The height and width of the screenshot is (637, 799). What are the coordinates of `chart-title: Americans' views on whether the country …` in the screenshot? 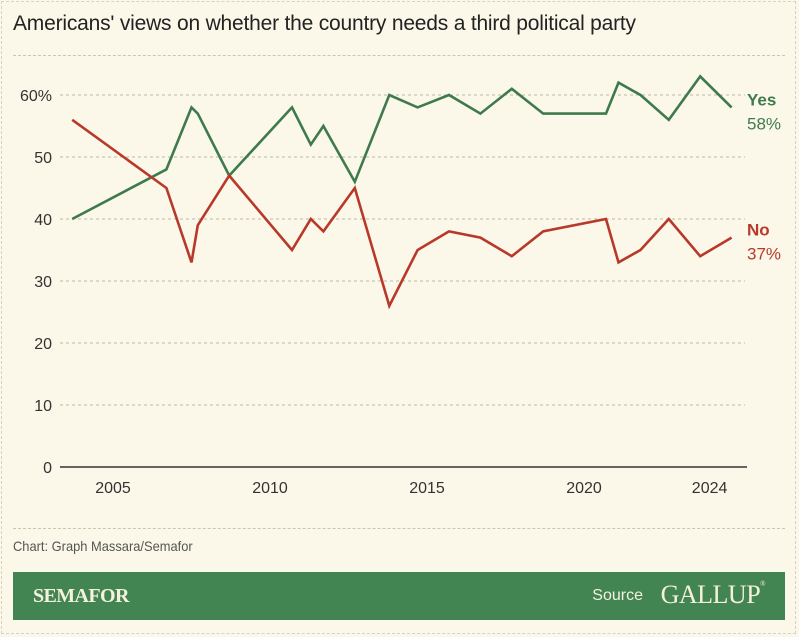 It's located at (324, 23).